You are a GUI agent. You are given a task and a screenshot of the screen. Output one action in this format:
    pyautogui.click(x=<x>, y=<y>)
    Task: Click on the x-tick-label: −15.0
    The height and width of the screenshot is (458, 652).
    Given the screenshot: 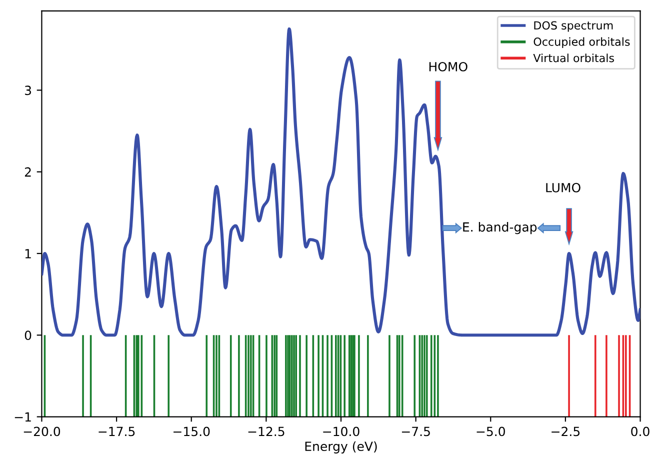 What is the action you would take?
    pyautogui.click(x=192, y=431)
    